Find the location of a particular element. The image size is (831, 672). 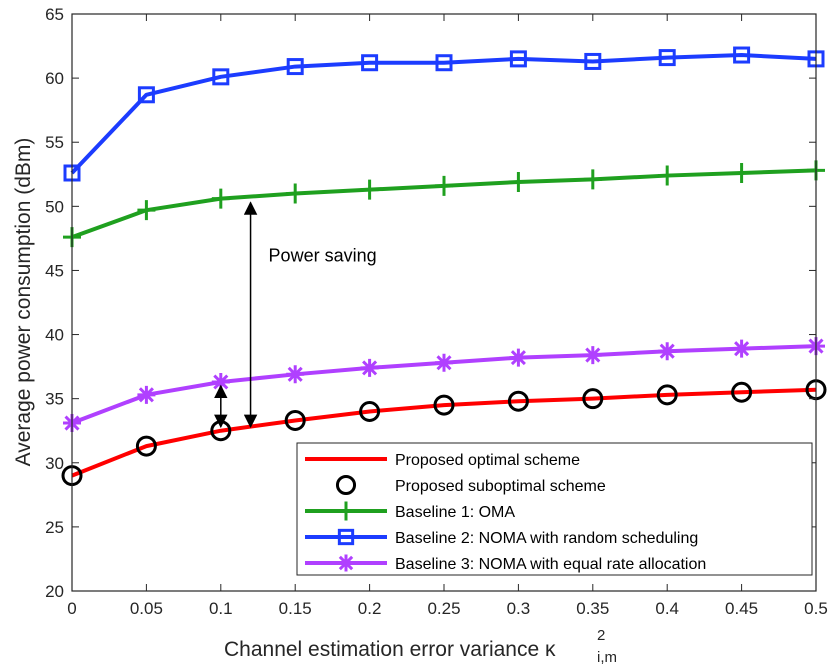

y-tick-label: 60 is located at coordinates (54, 78).